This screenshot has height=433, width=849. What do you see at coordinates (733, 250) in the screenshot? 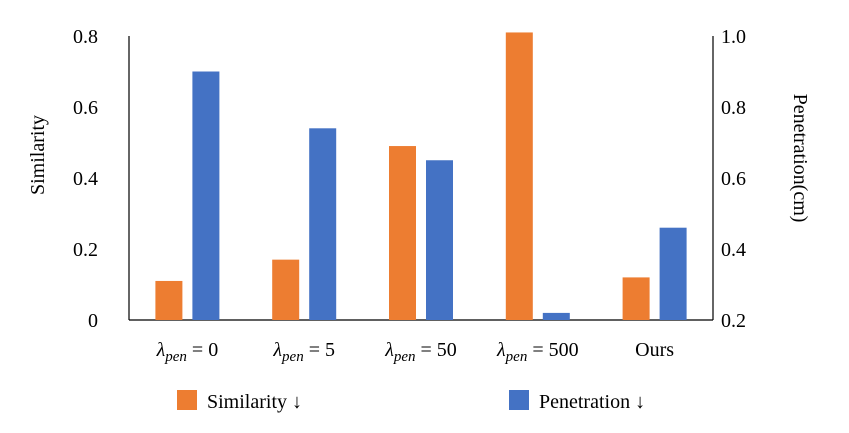
I see `right-tick-label: 0.4` at bounding box center [733, 250].